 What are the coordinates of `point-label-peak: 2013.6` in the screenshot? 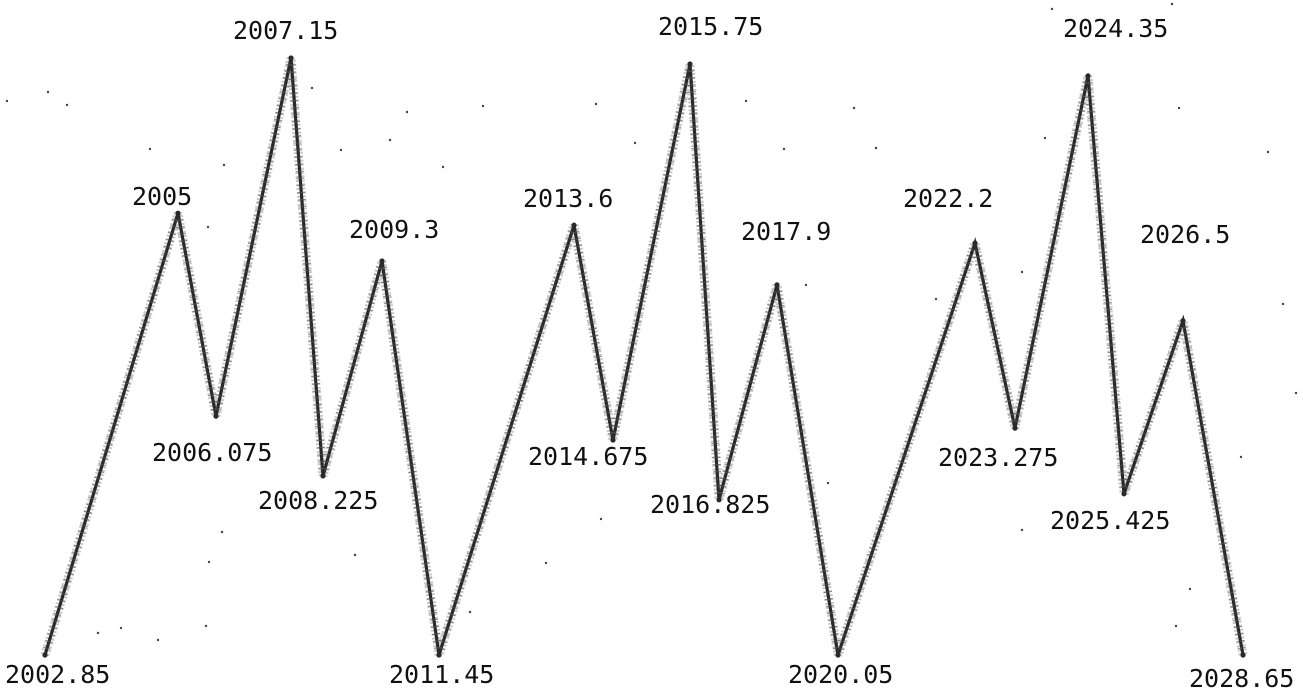 It's located at (568, 198).